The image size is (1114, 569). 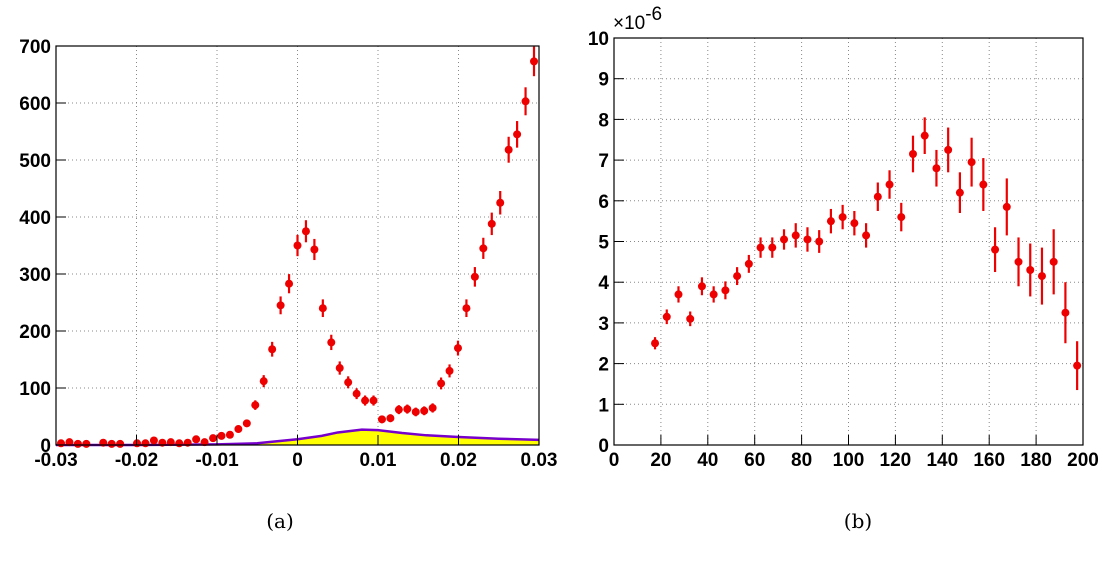 I want to click on y-tick-label: 6, so click(x=603, y=202).